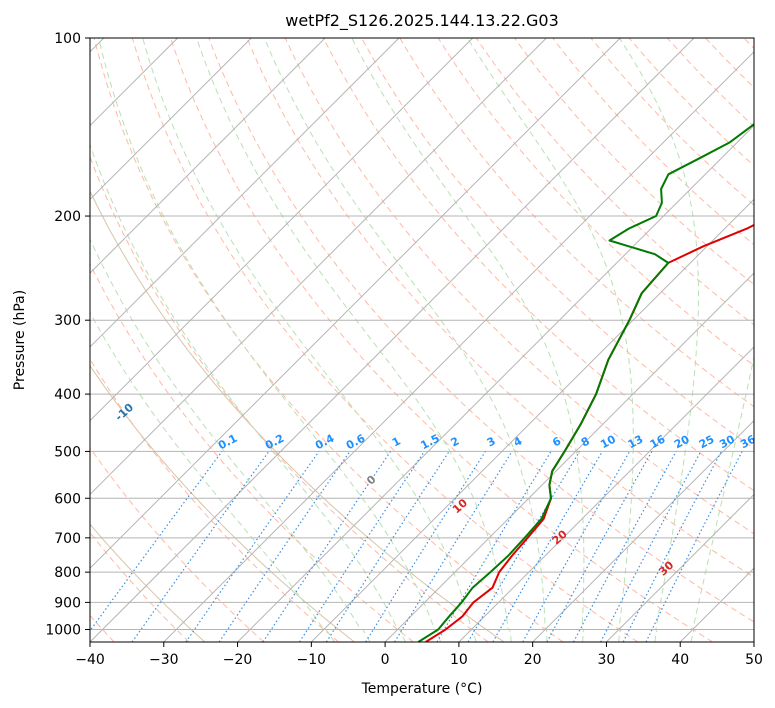  What do you see at coordinates (356, 442) in the screenshot?
I see `mixing-ratio-label: 0.6` at bounding box center [356, 442].